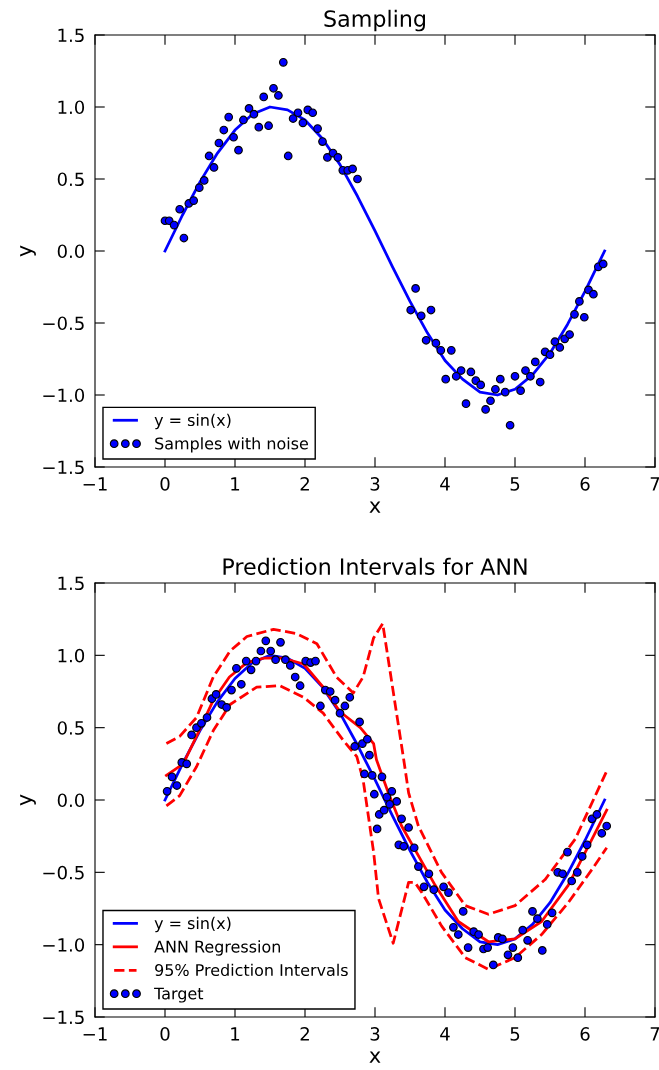  Describe the element at coordinates (374, 20) in the screenshot. I see `chart-title: Sampling` at that location.